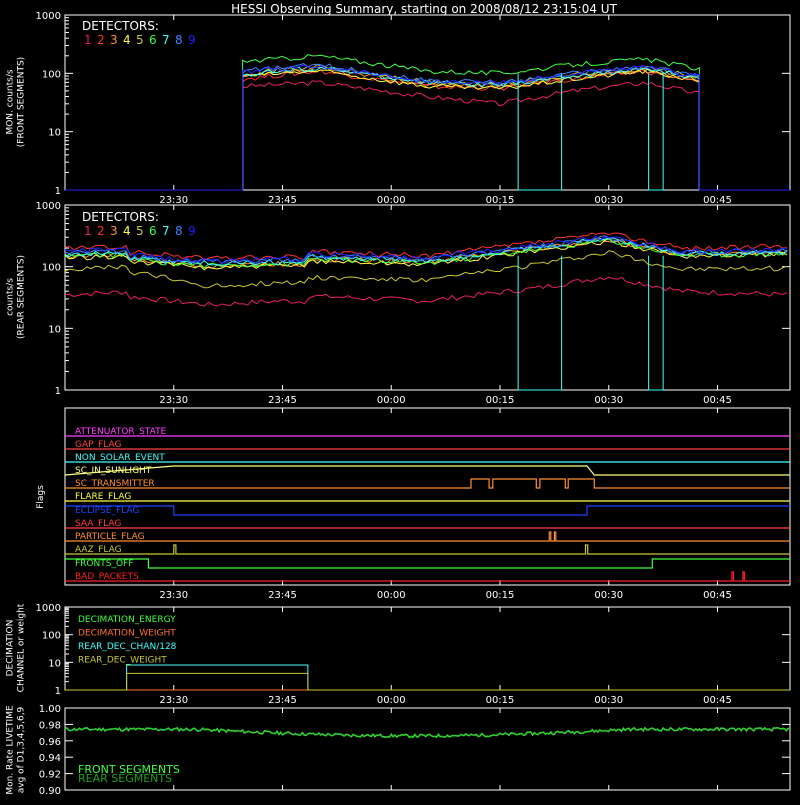  Describe the element at coordinates (107, 577) in the screenshot. I see `flag-label-bad-packets: BAD_PACKETS` at that location.